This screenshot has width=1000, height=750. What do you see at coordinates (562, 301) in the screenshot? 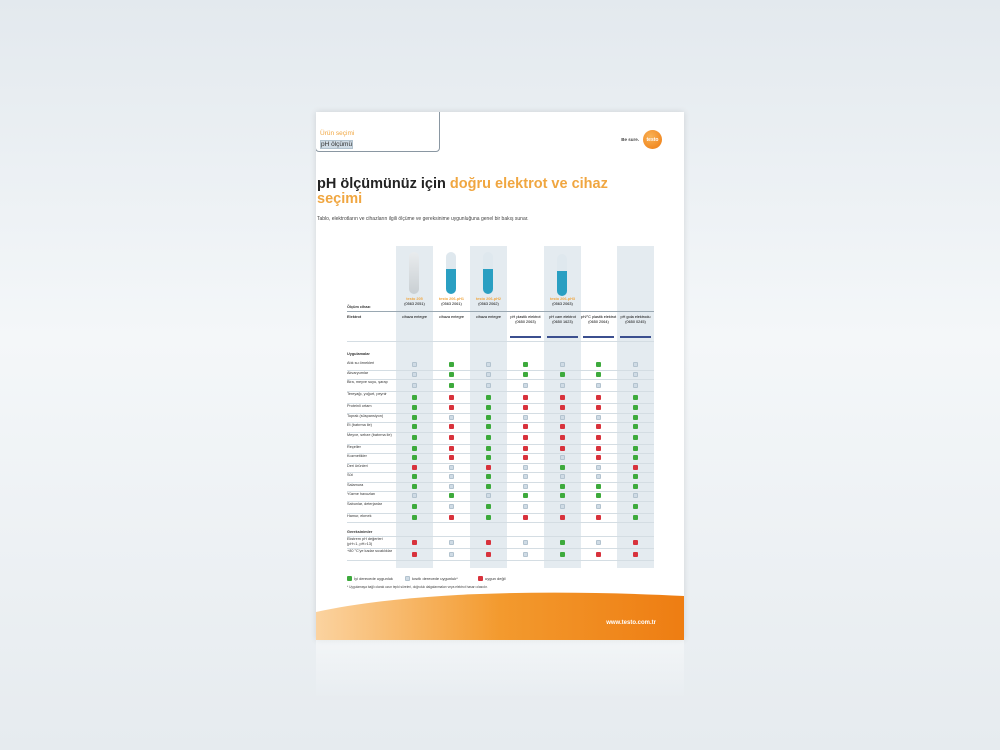
I see `device-name: testo 206-pH3 (0563 2063)` at bounding box center [562, 301].